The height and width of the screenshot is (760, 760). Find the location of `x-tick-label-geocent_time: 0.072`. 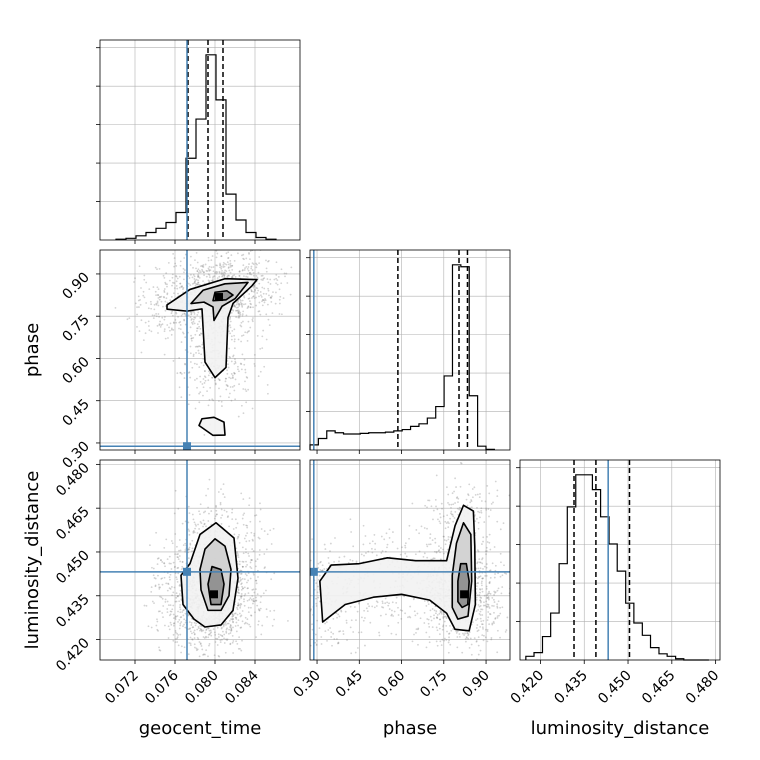

x-tick-label-geocent_time: 0.072 is located at coordinates (122, 688).